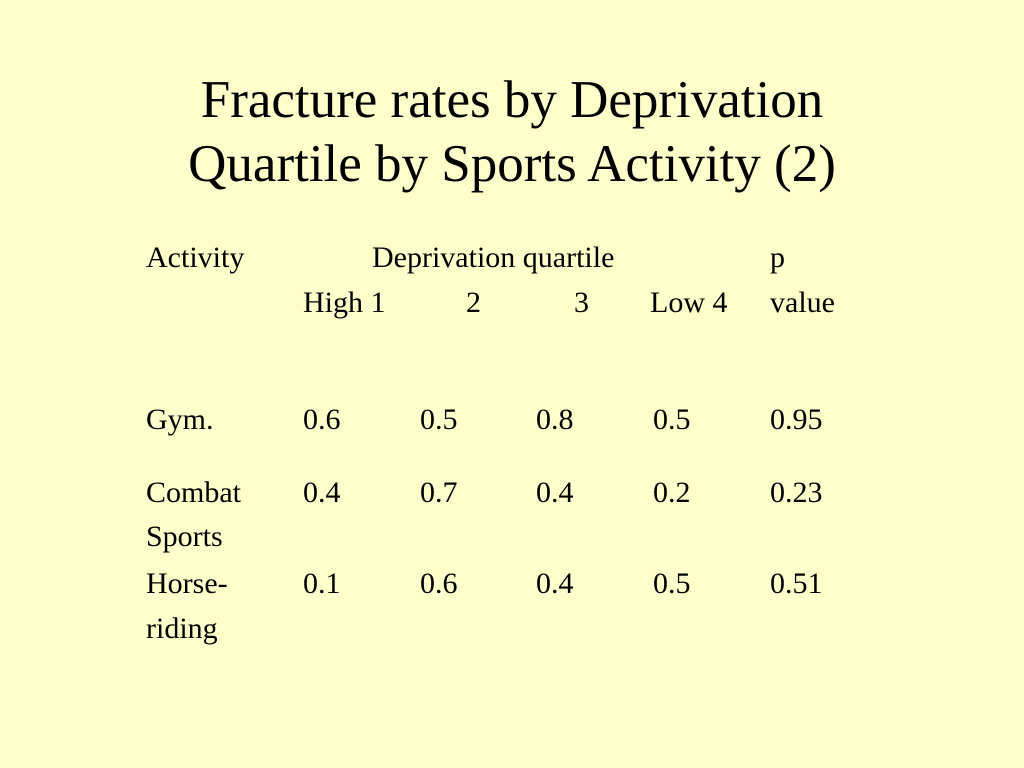 The image size is (1024, 768). What do you see at coordinates (439, 583) in the screenshot?
I see `row-value-q2: 0.6` at bounding box center [439, 583].